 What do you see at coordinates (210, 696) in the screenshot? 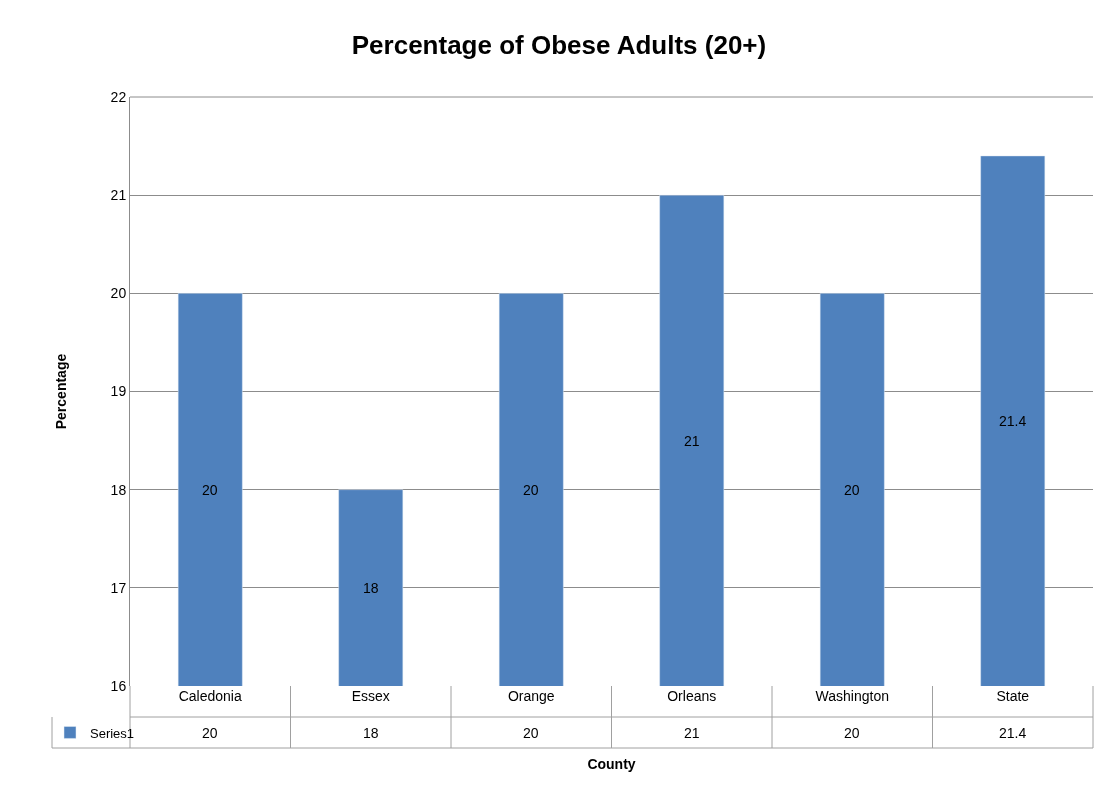
I see `x-tick-label: Caledonia` at bounding box center [210, 696].